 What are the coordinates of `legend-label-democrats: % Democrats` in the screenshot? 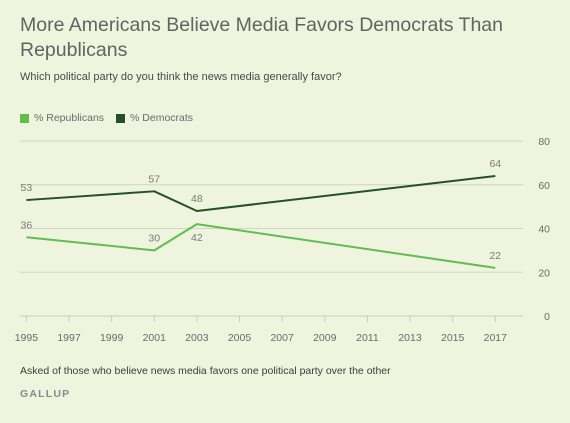 It's located at (162, 118).